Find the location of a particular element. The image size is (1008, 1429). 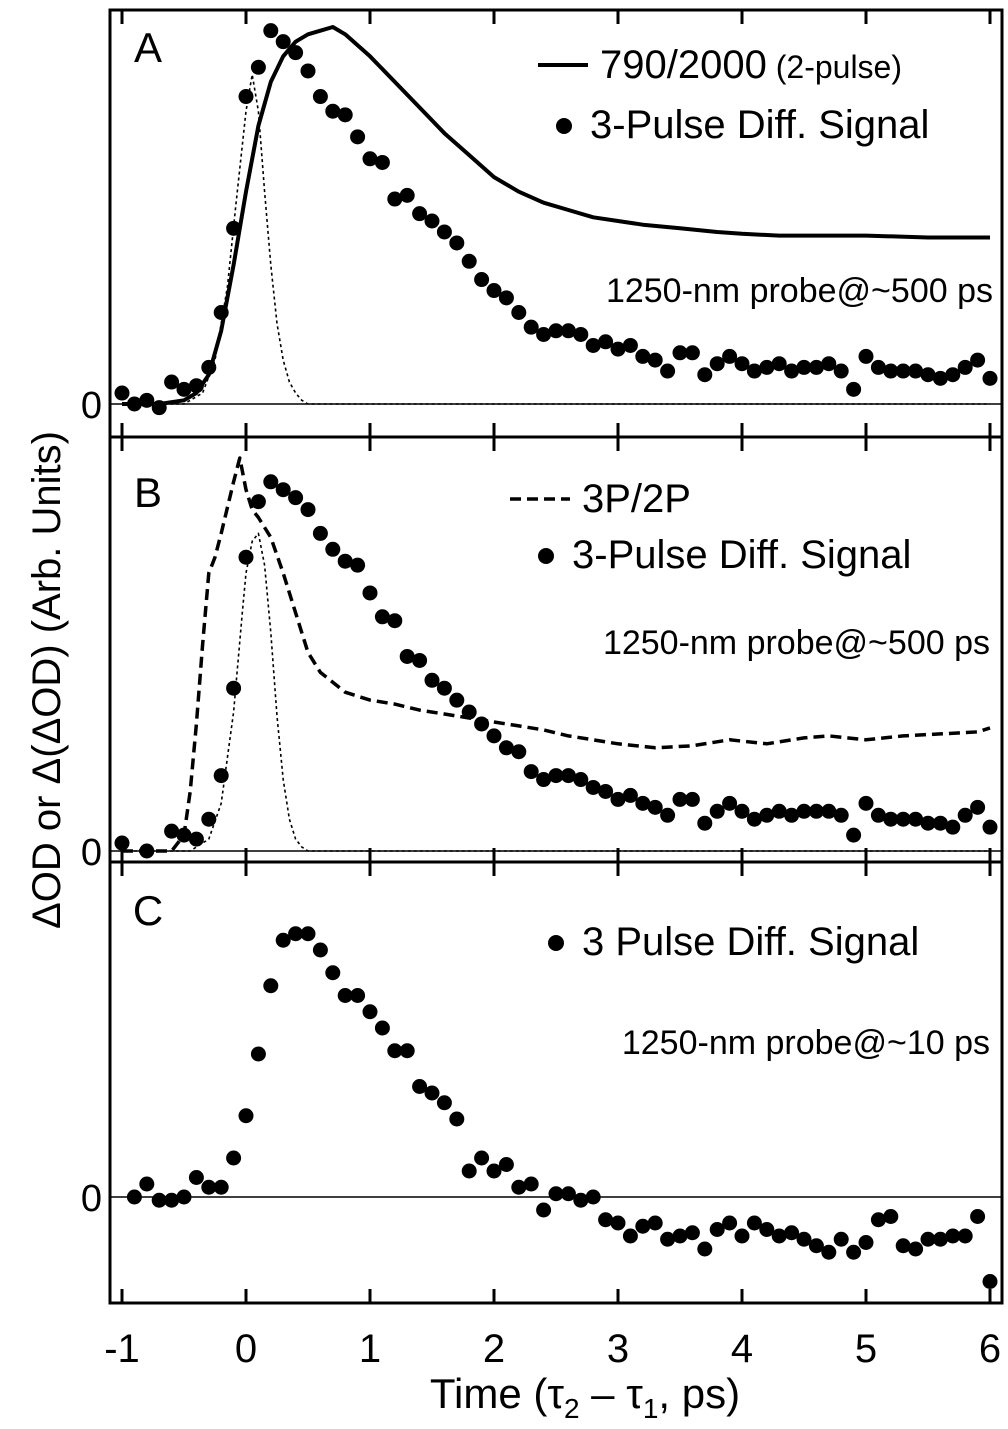

legend-entry: 3P/2P is located at coordinates (600, 499).